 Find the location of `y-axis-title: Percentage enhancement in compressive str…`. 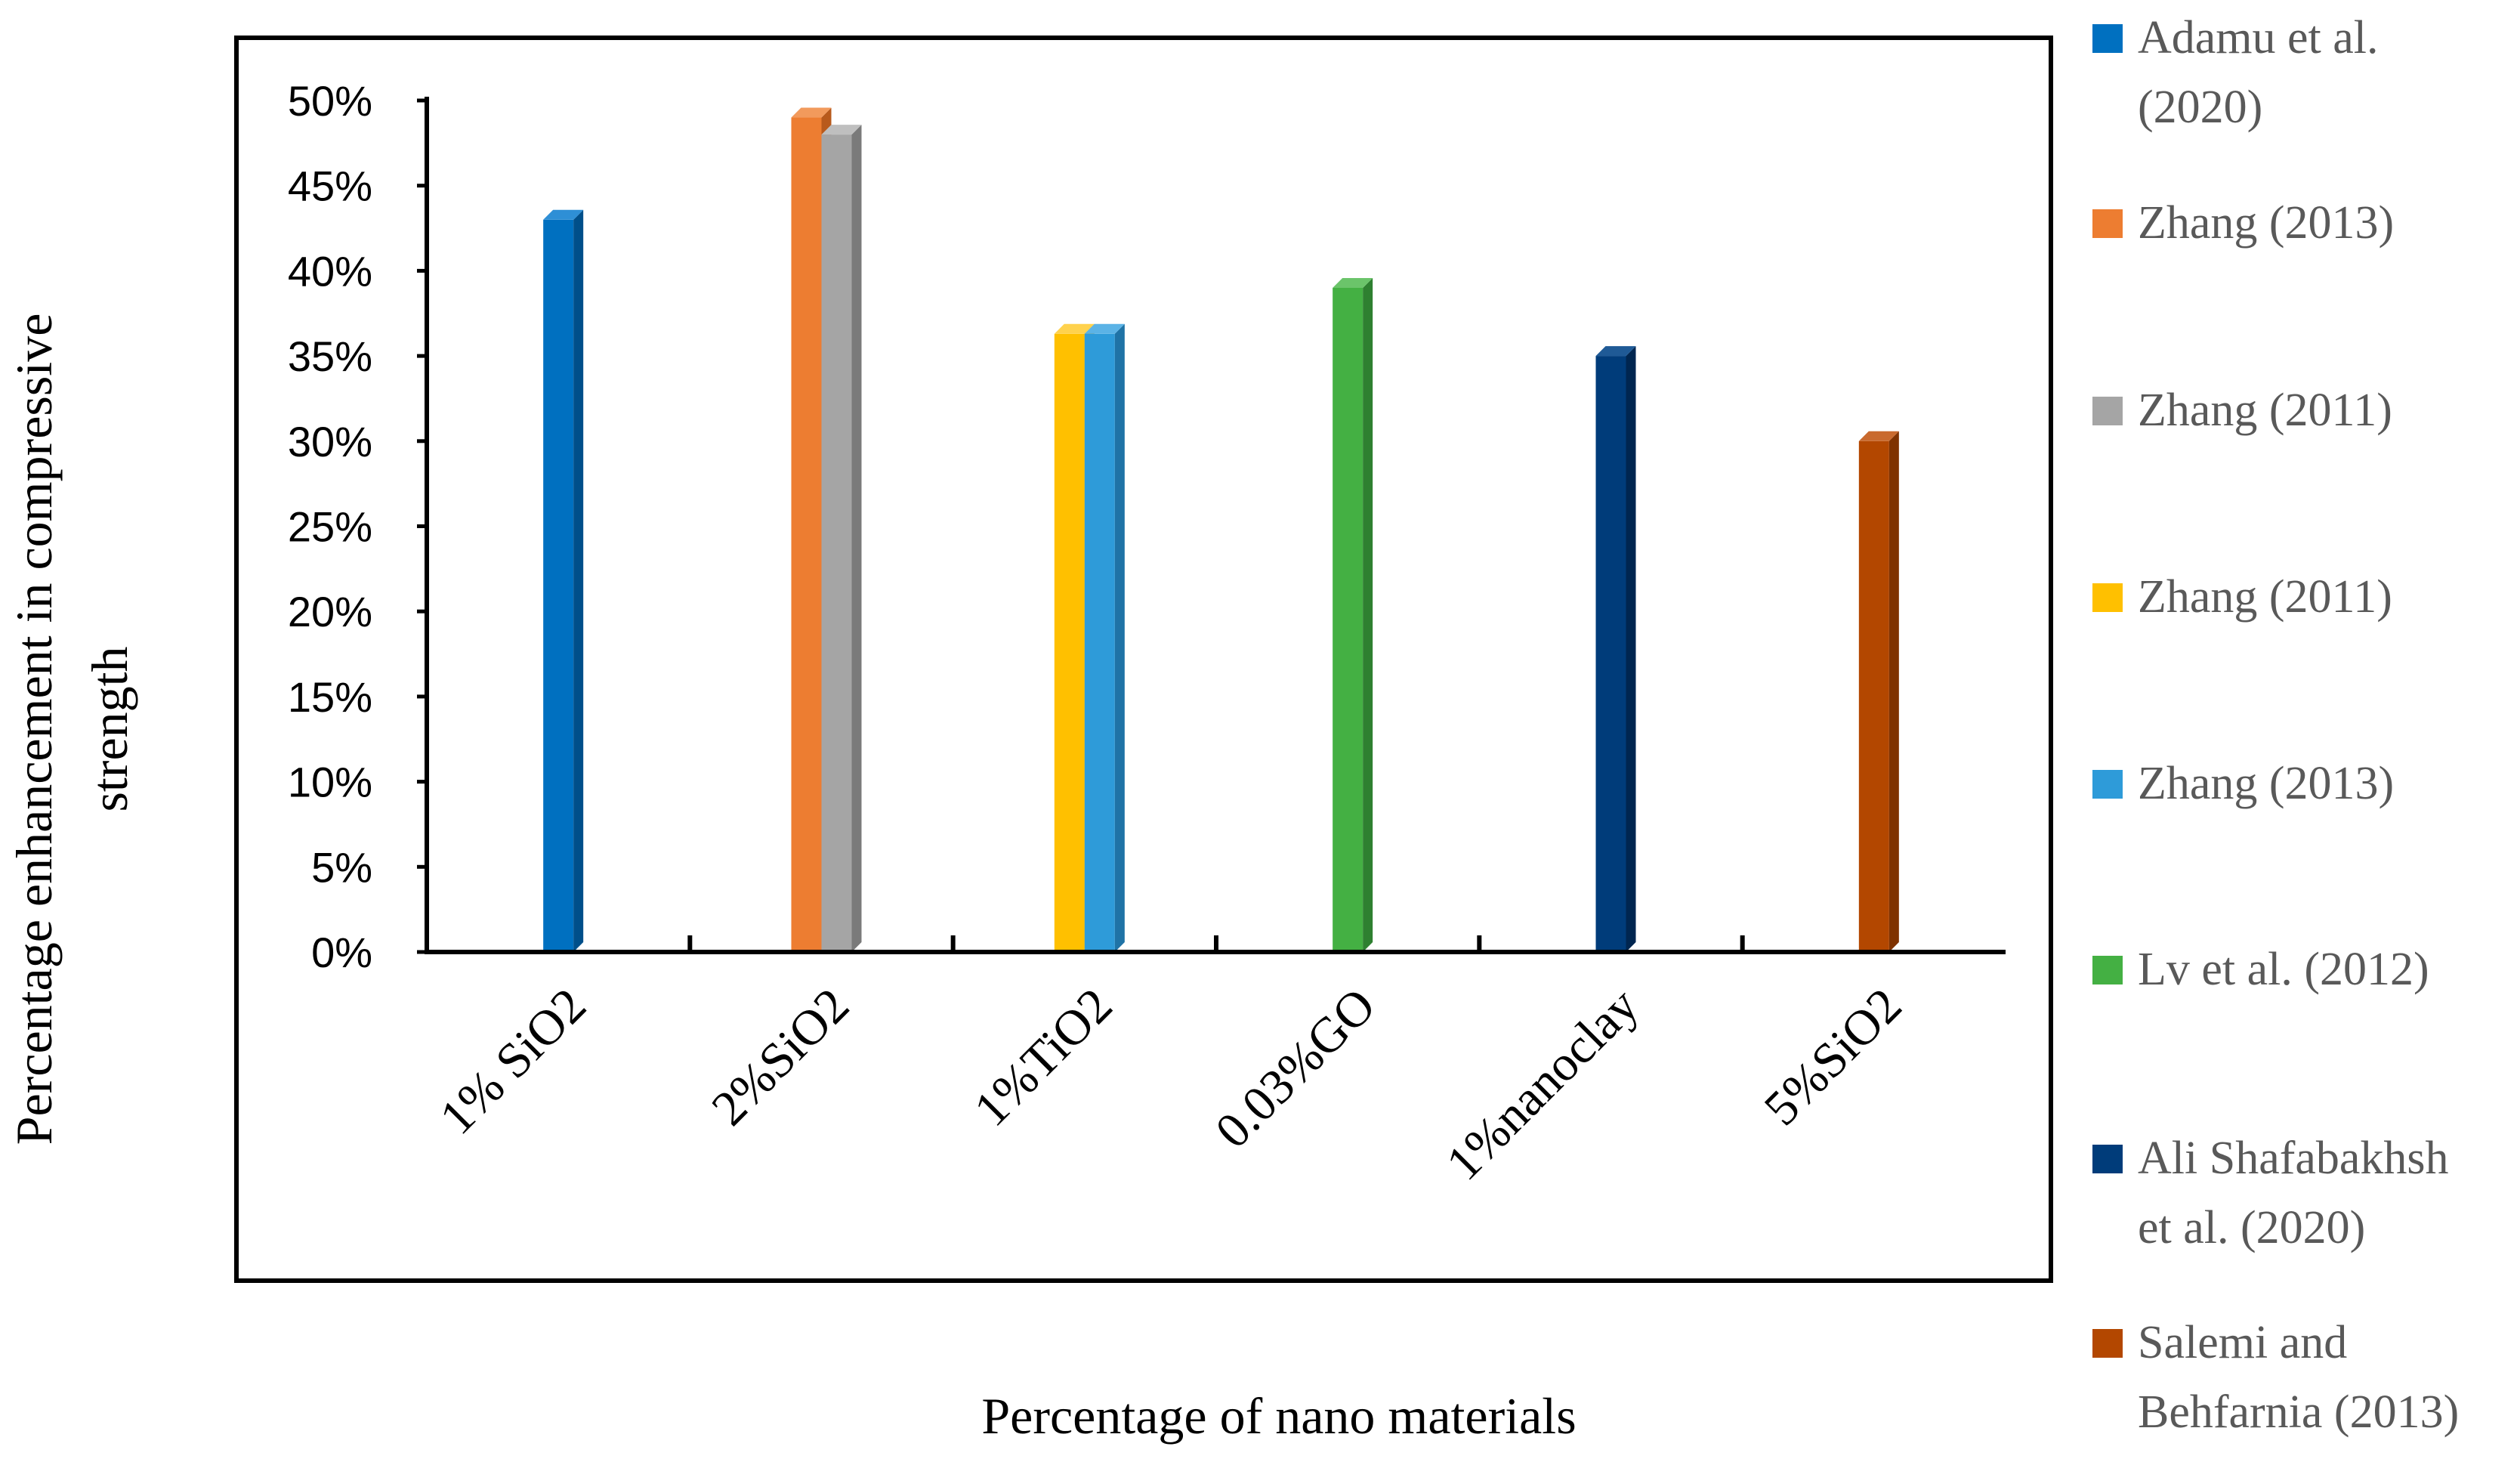

y-axis-title: Percentage enhancement in compressive str… is located at coordinates (71, 729).